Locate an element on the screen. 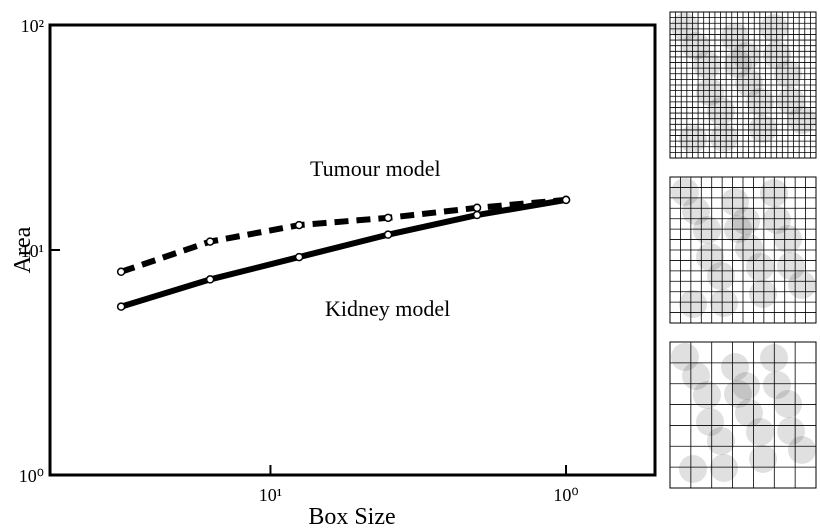  x-axis-label: Box Size is located at coordinates (351, 515).